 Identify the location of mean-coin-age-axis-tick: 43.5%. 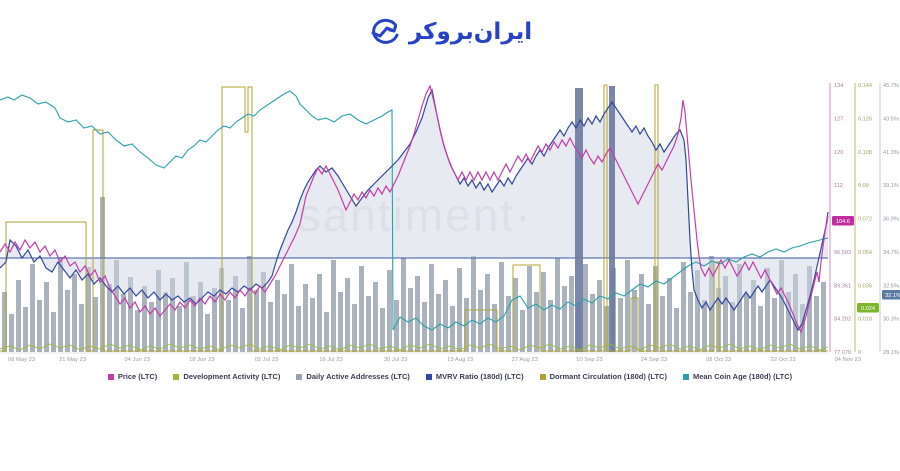
(891, 119).